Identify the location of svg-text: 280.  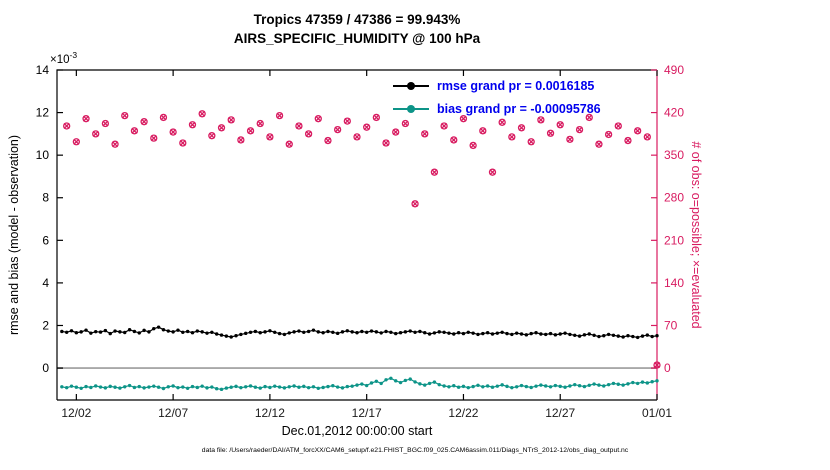
(674, 198).